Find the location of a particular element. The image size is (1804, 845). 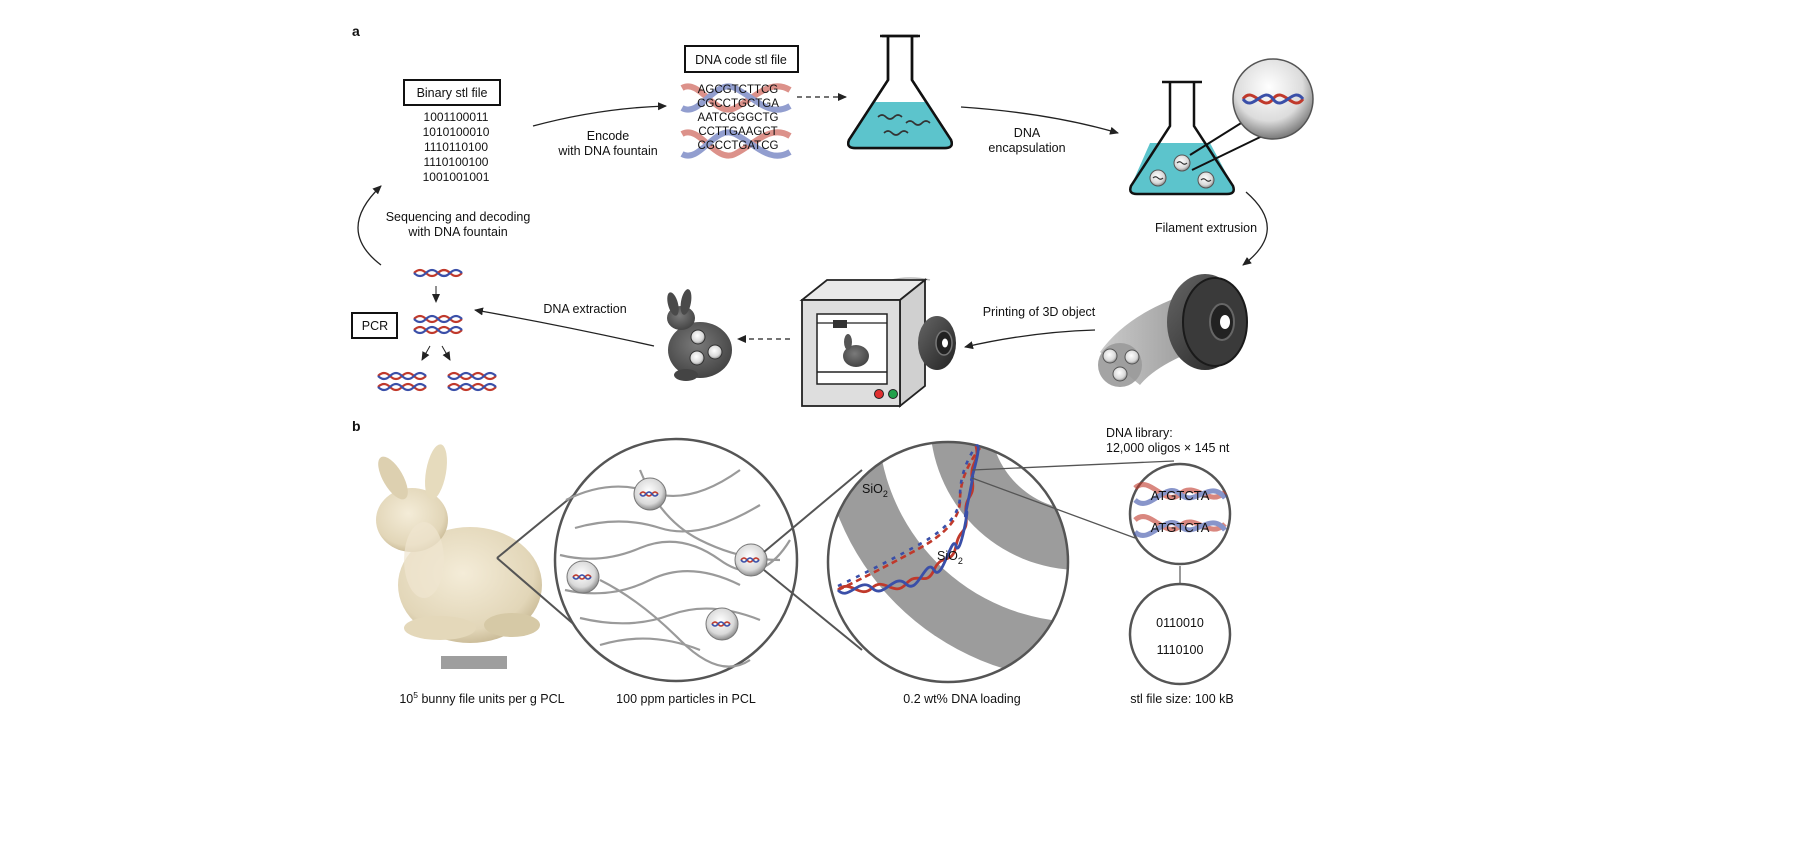

encode-arrow is located at coordinates (599, 114).